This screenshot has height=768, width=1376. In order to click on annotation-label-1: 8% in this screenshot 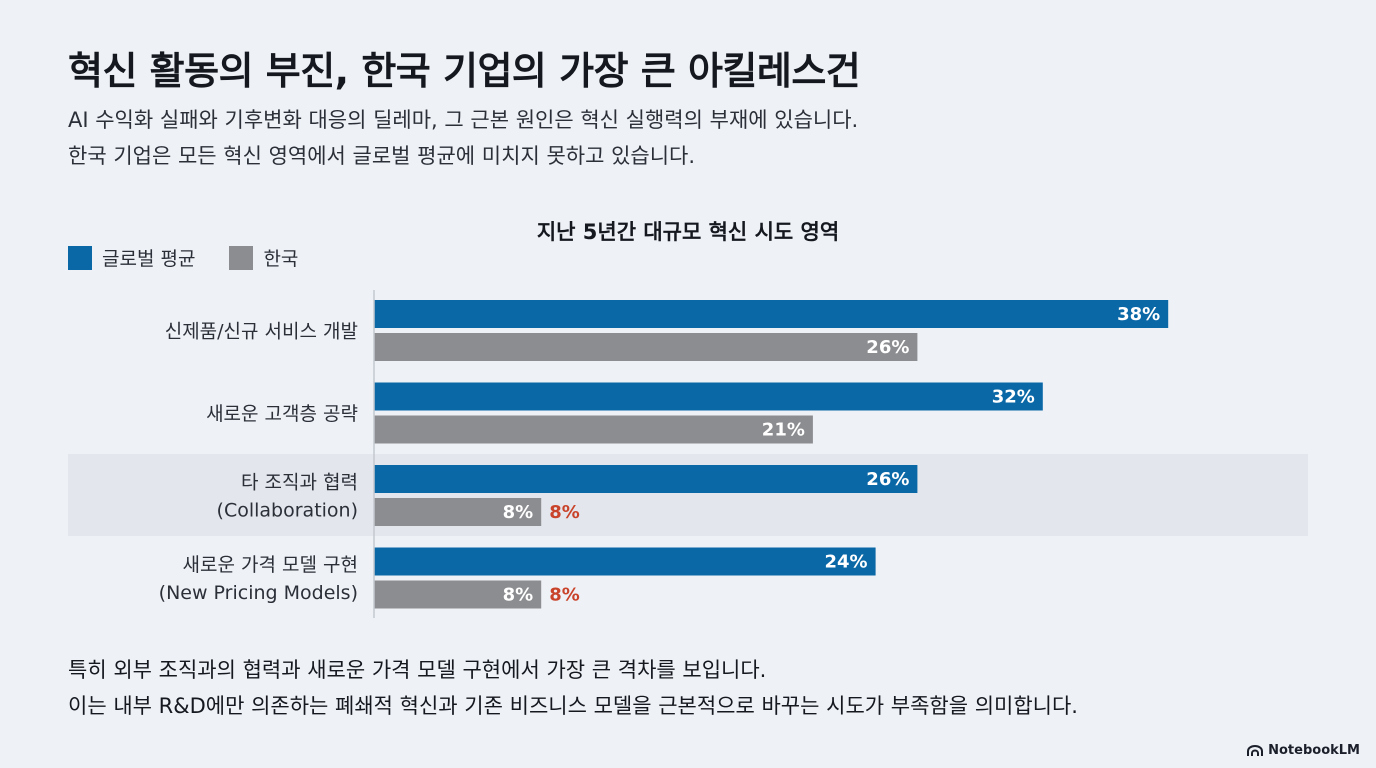, I will do `click(564, 595)`.